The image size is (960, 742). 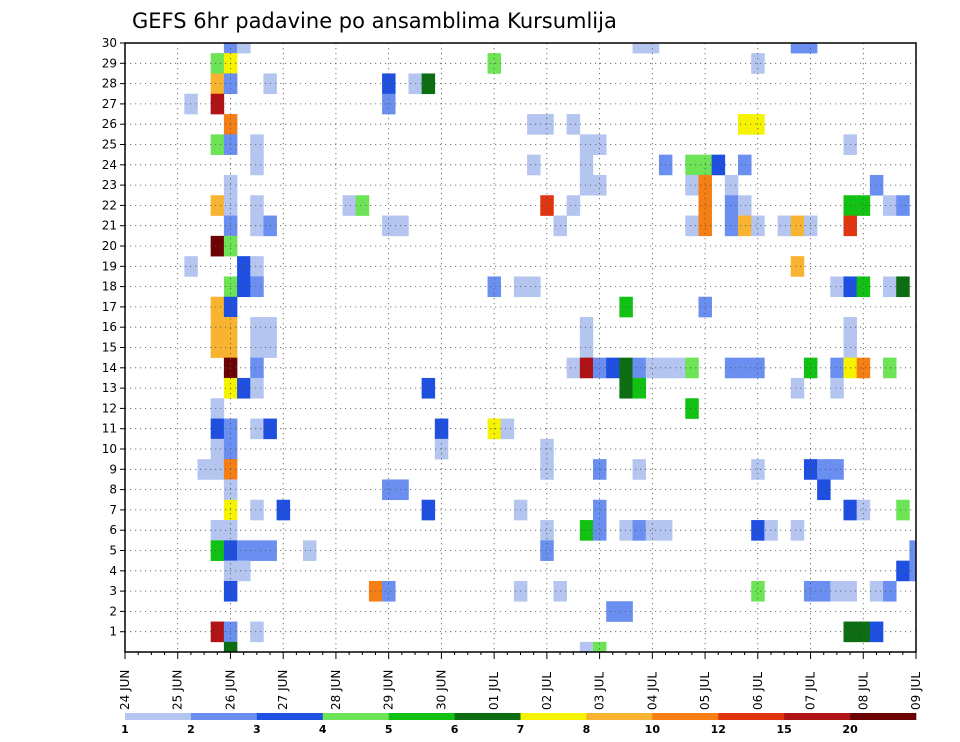 I want to click on y-tick-label-12: 12, so click(x=109, y=408).